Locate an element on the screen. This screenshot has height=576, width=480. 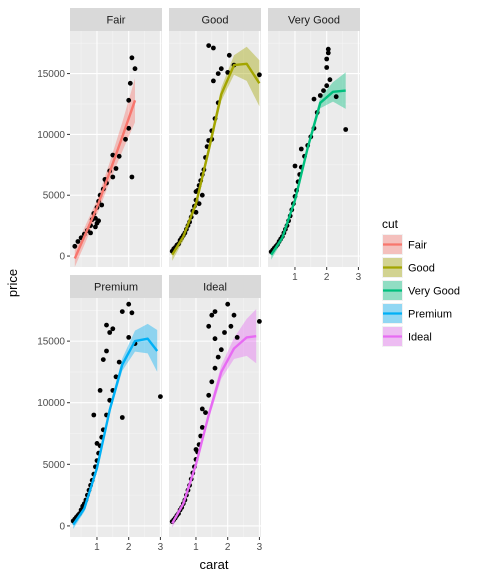
legend-item-ideal: Ideal is located at coordinates (407, 336).